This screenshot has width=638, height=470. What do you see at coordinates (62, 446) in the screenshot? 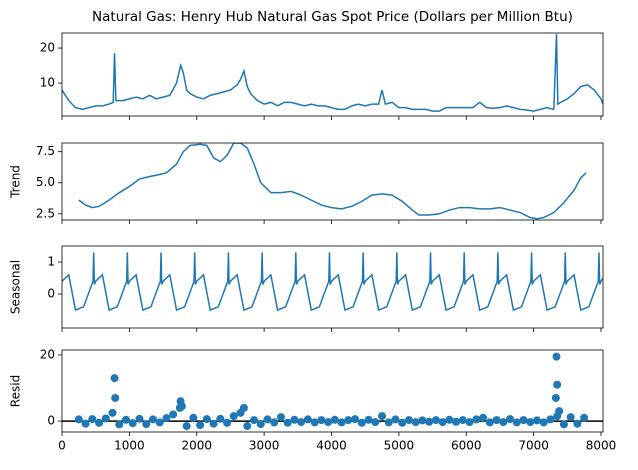
I see `x-tick-label: 0` at bounding box center [62, 446].